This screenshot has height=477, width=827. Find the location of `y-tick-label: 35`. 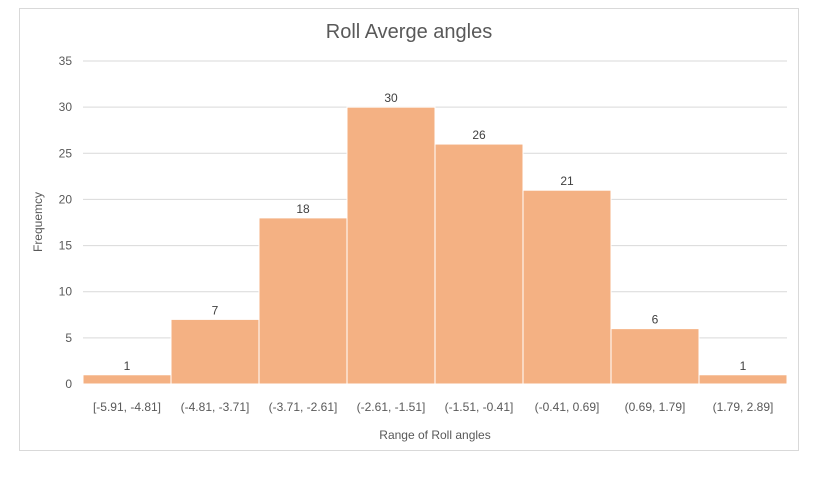

y-tick-label: 35 is located at coordinates (66, 61).